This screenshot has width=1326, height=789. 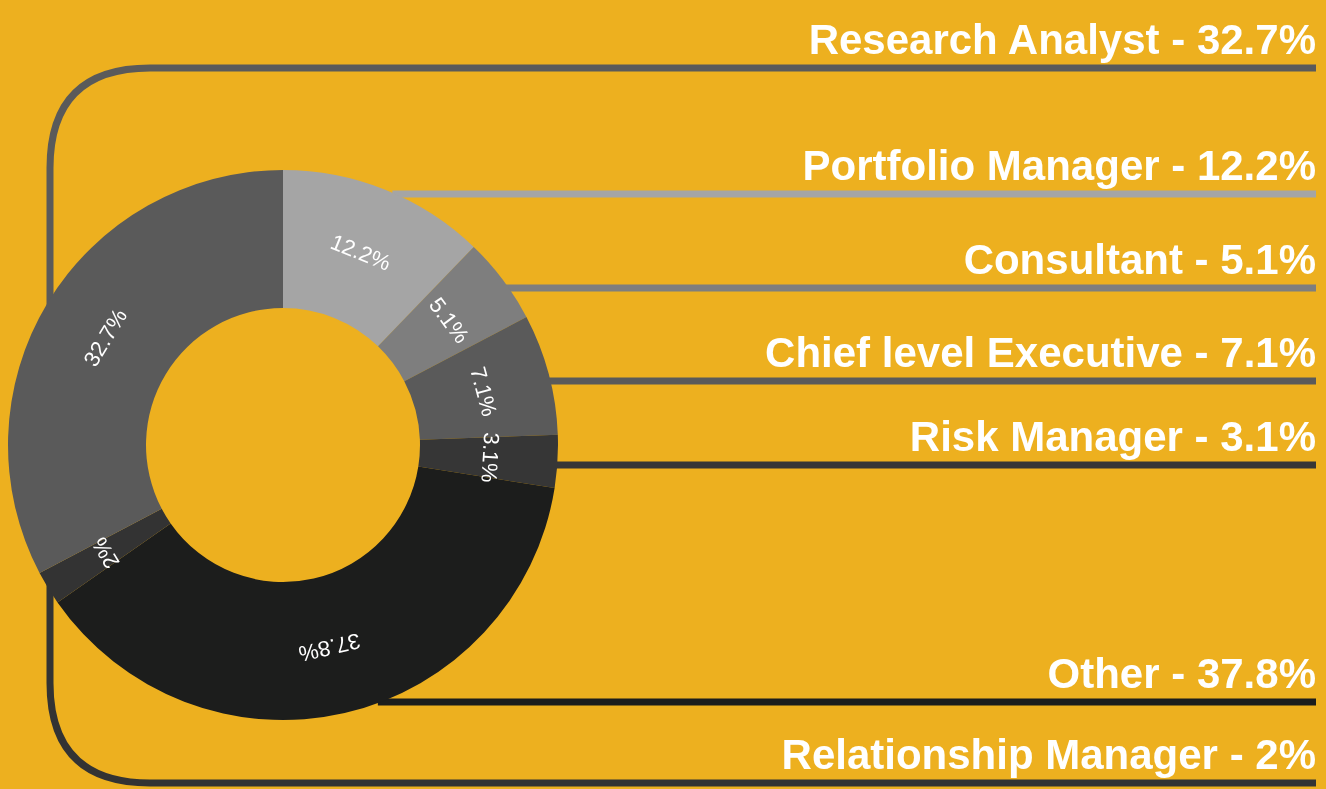 What do you see at coordinates (361, 252) in the screenshot?
I see `data-label: 12.2%` at bounding box center [361, 252].